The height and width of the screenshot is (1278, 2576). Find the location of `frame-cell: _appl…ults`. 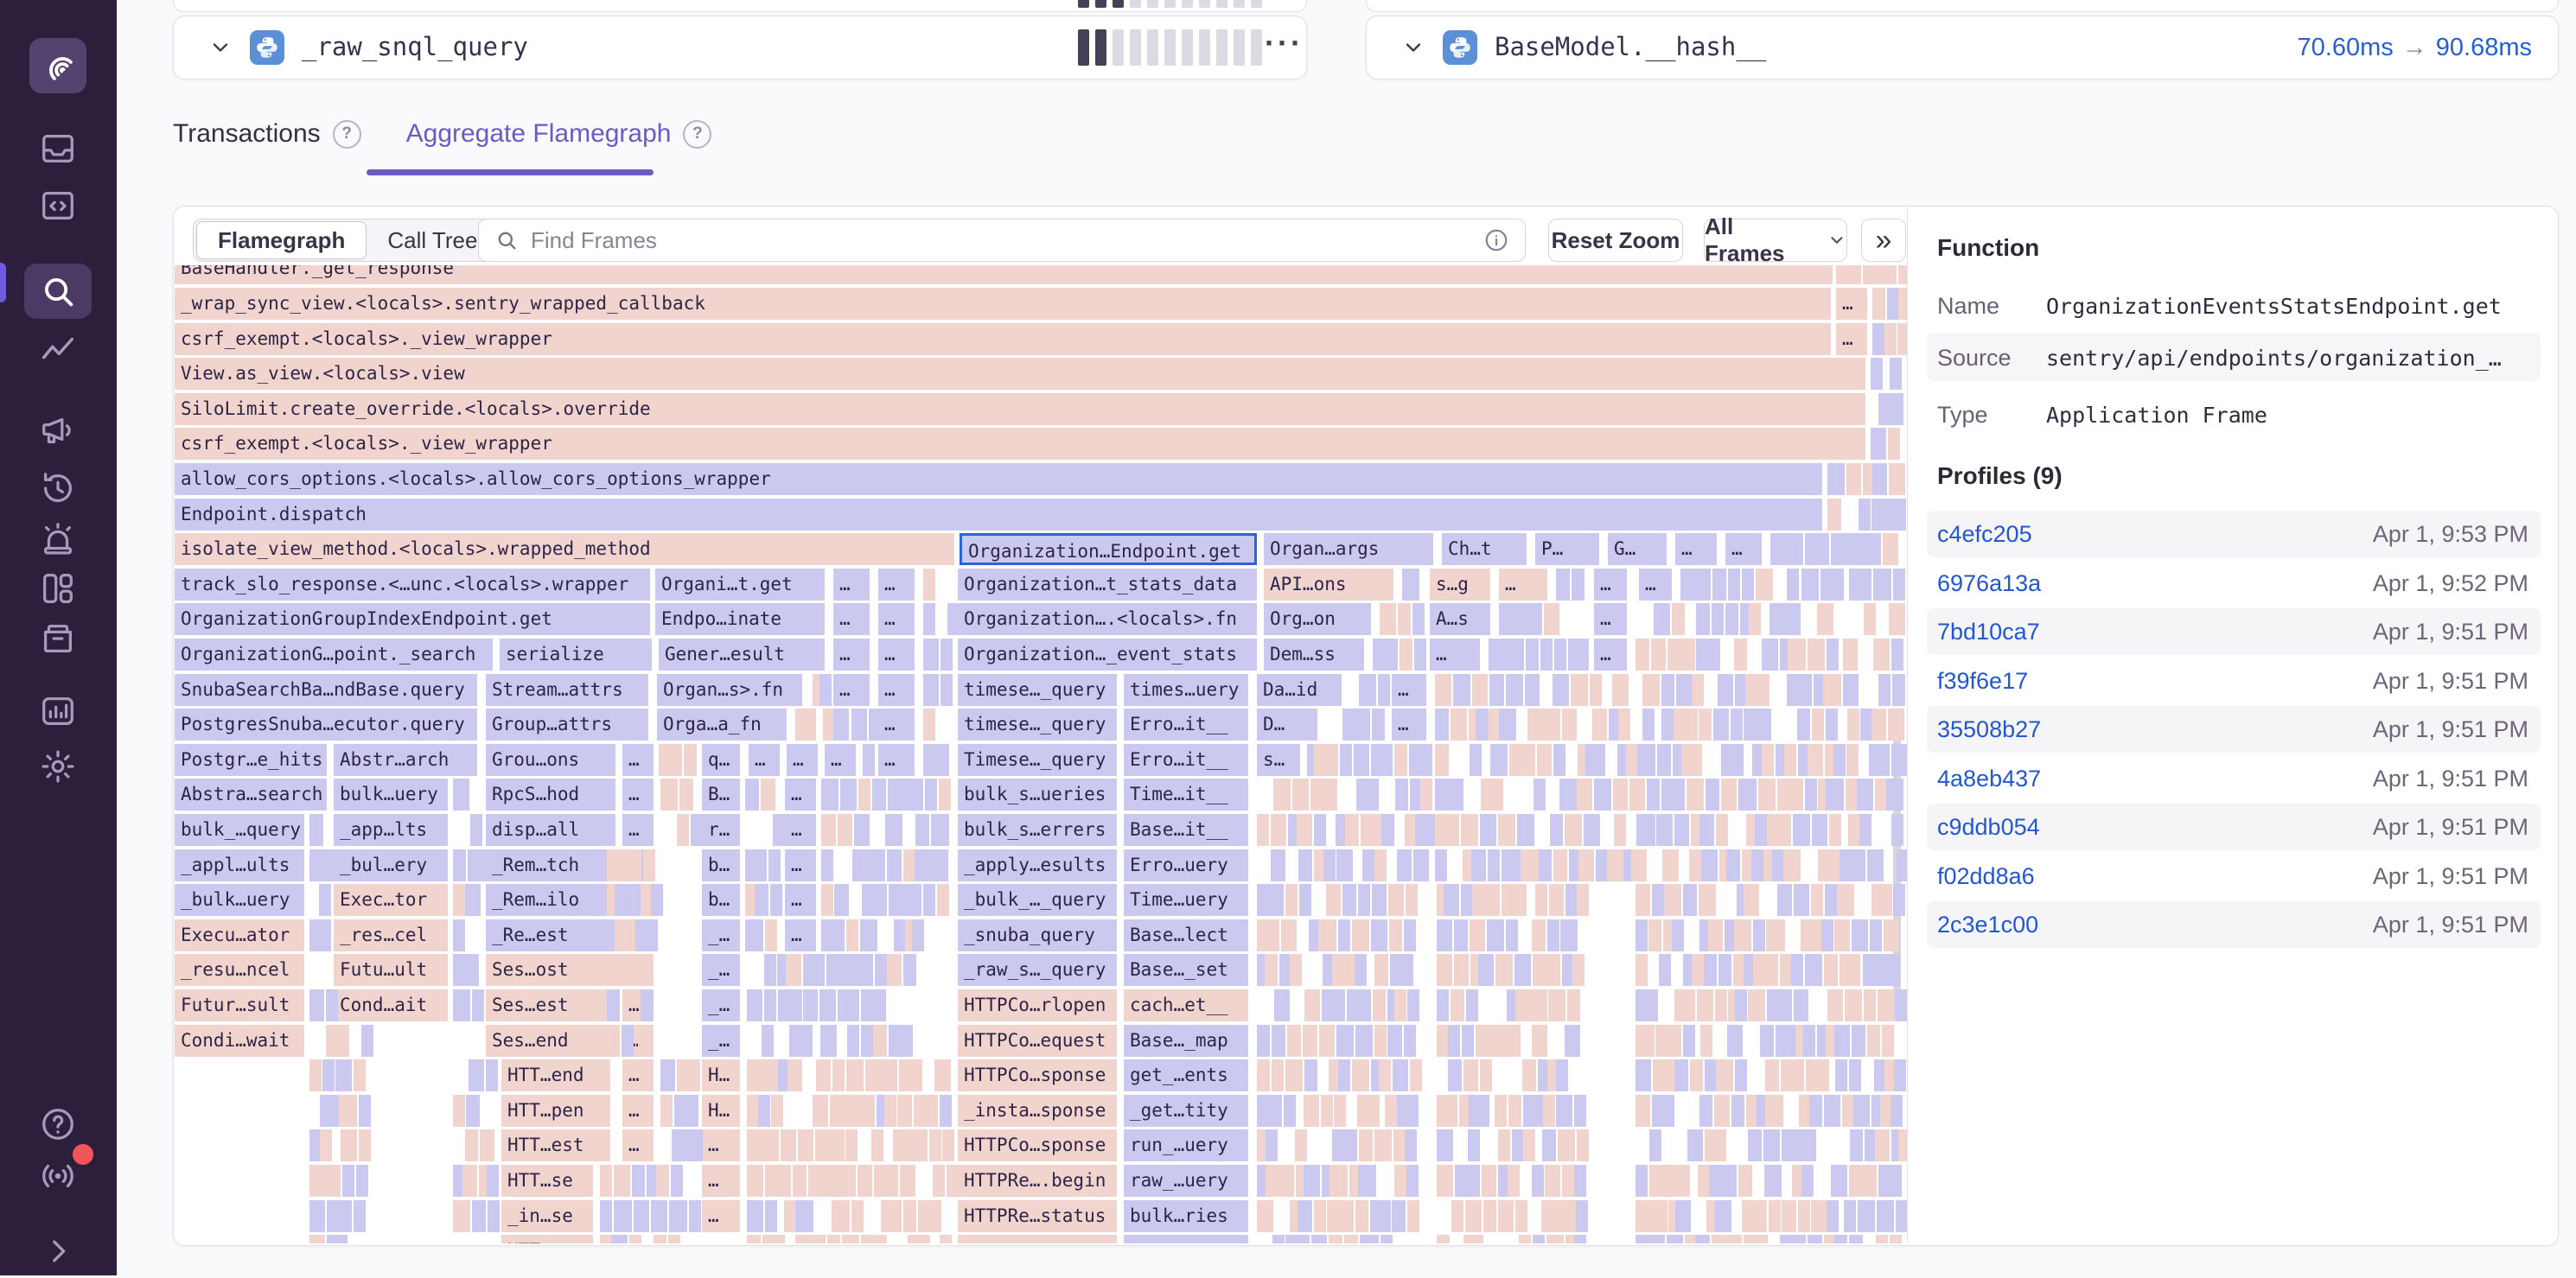

frame-cell: _appl…ults is located at coordinates (239, 865).